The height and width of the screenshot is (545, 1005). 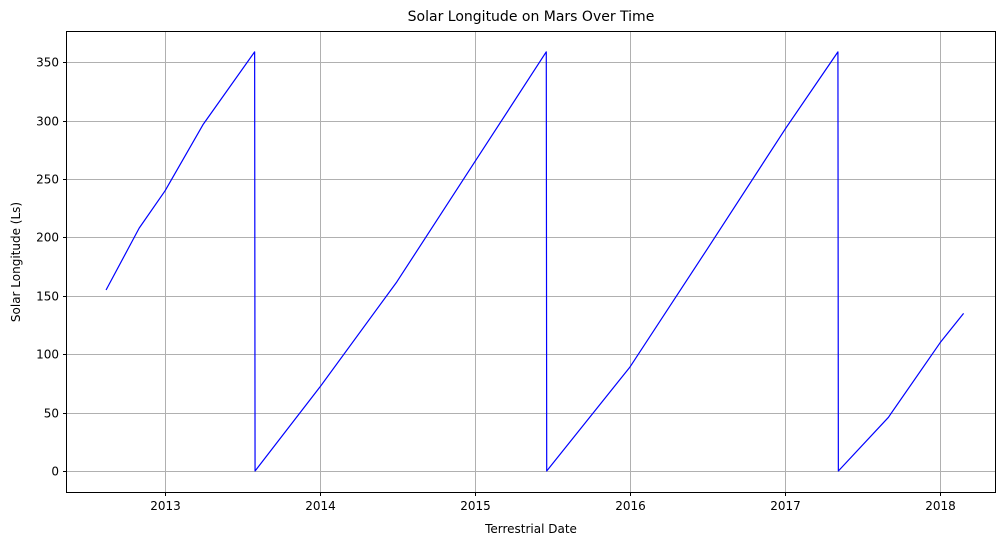 I want to click on x-tick-label: 2013, so click(x=165, y=506).